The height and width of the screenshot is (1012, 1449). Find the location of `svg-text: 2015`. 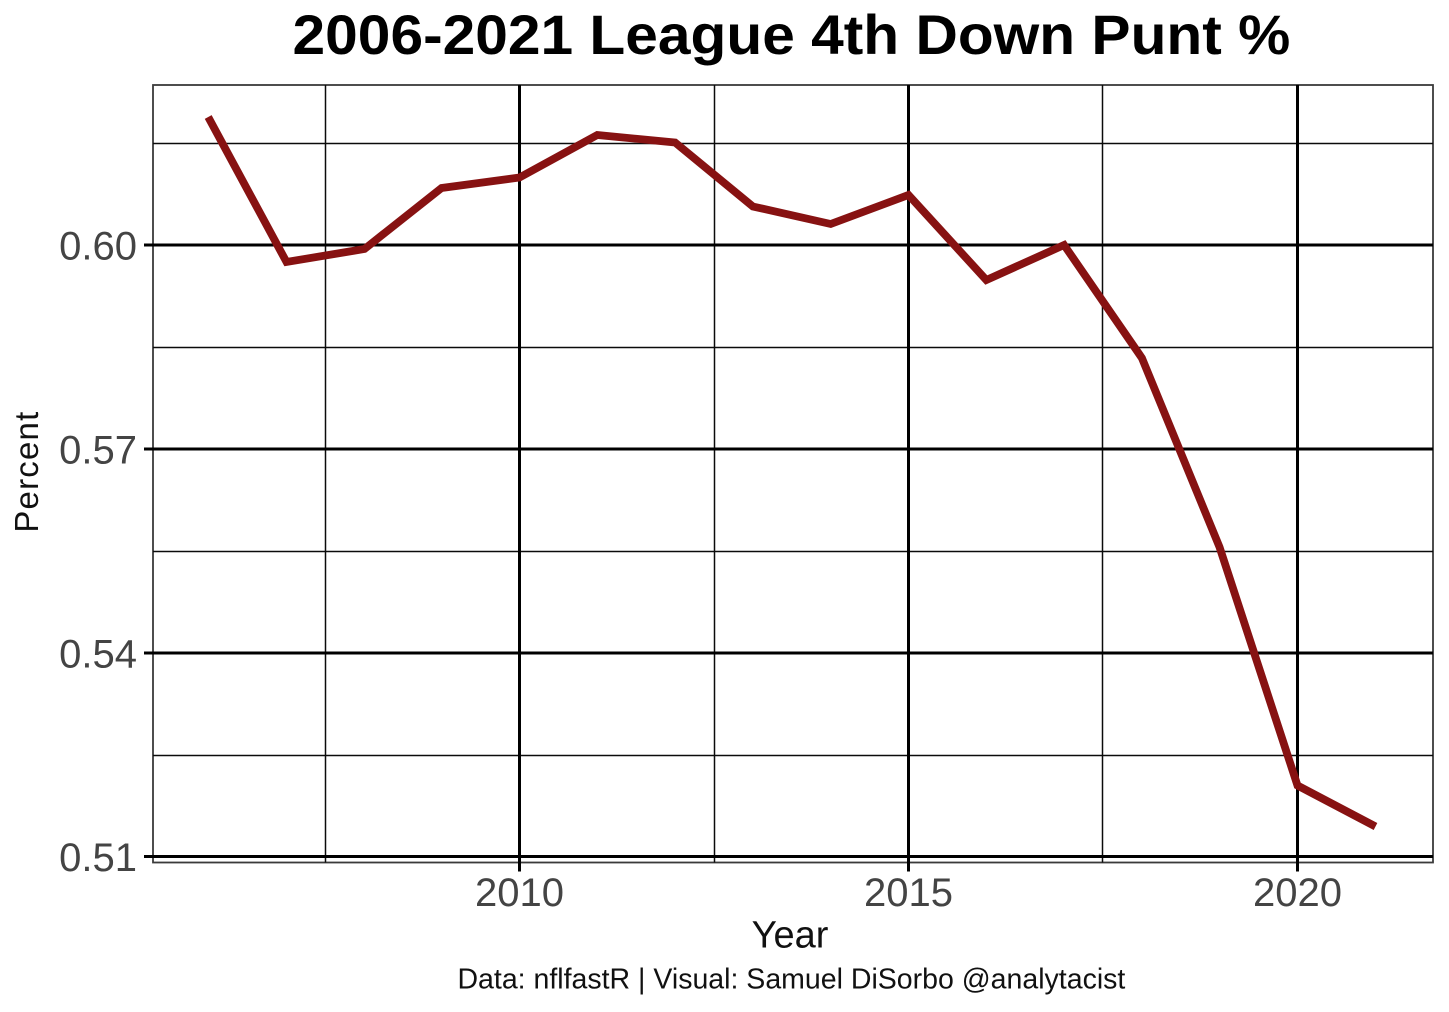

svg-text: 2015 is located at coordinates (908, 893).